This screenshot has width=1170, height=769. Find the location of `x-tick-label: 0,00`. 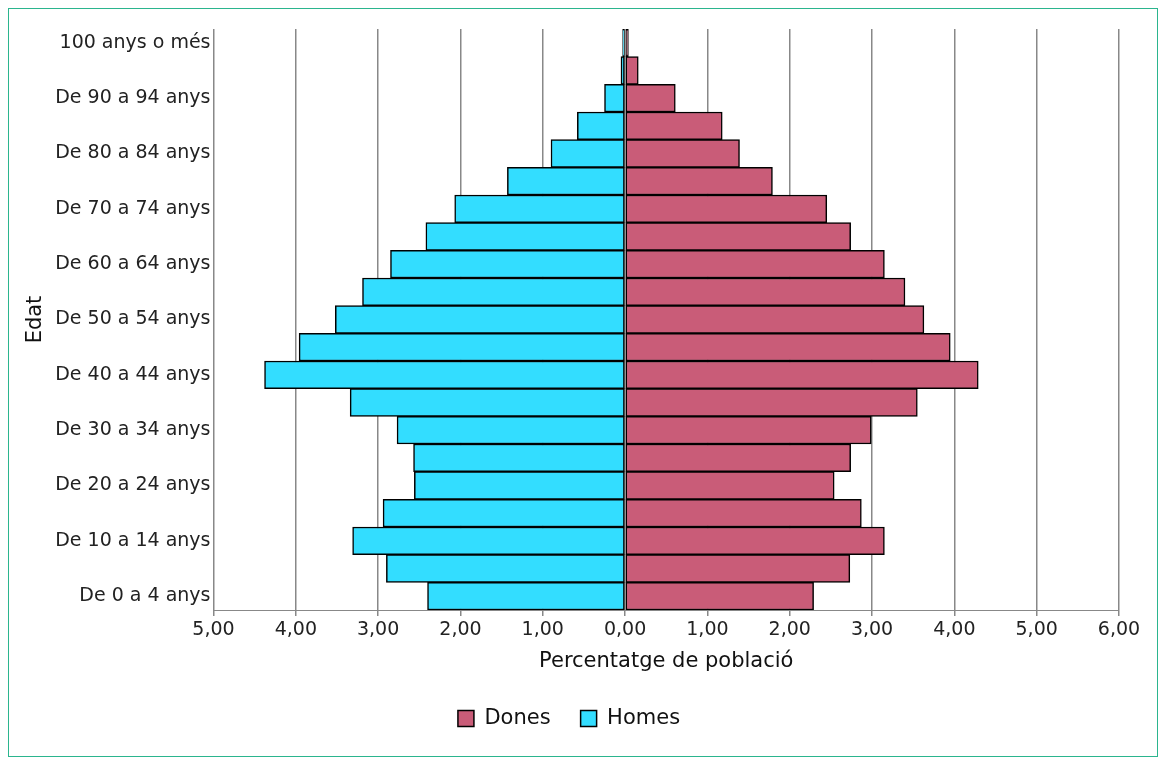

x-tick-label: 0,00 is located at coordinates (625, 628).